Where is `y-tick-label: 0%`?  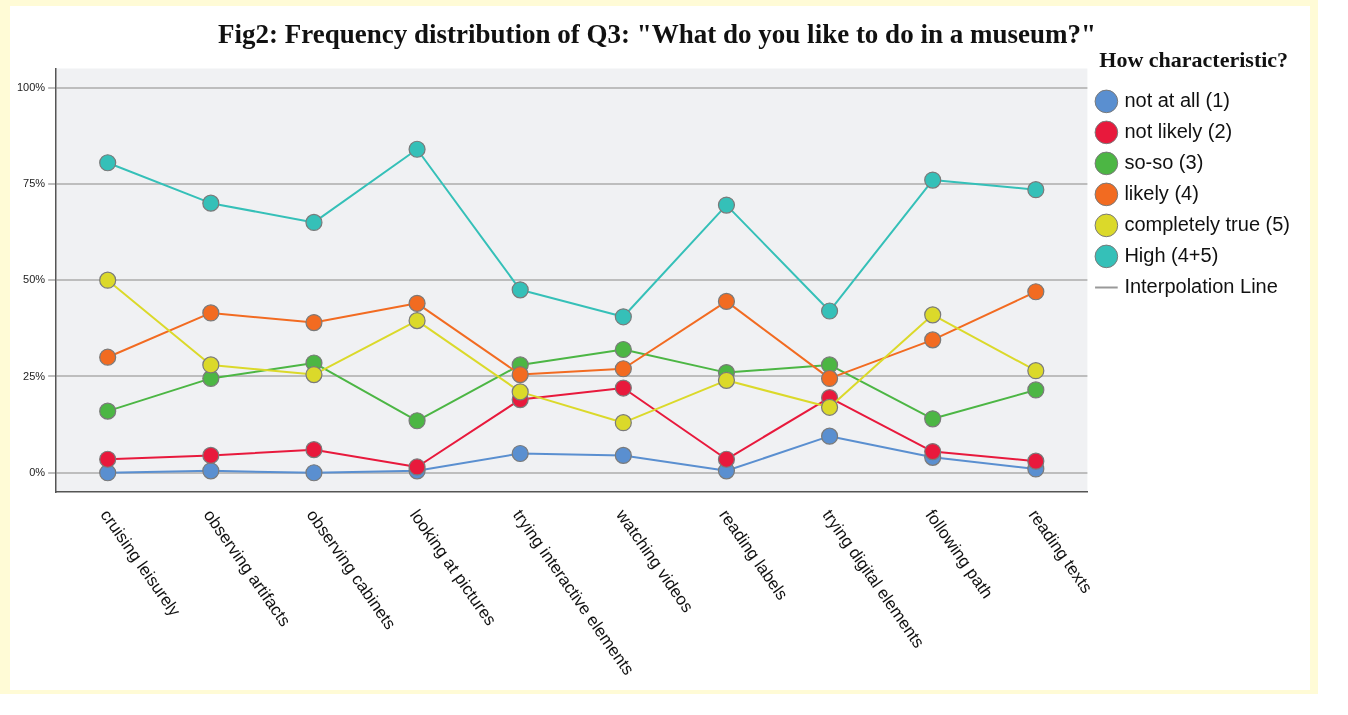 y-tick-label: 0% is located at coordinates (37, 471).